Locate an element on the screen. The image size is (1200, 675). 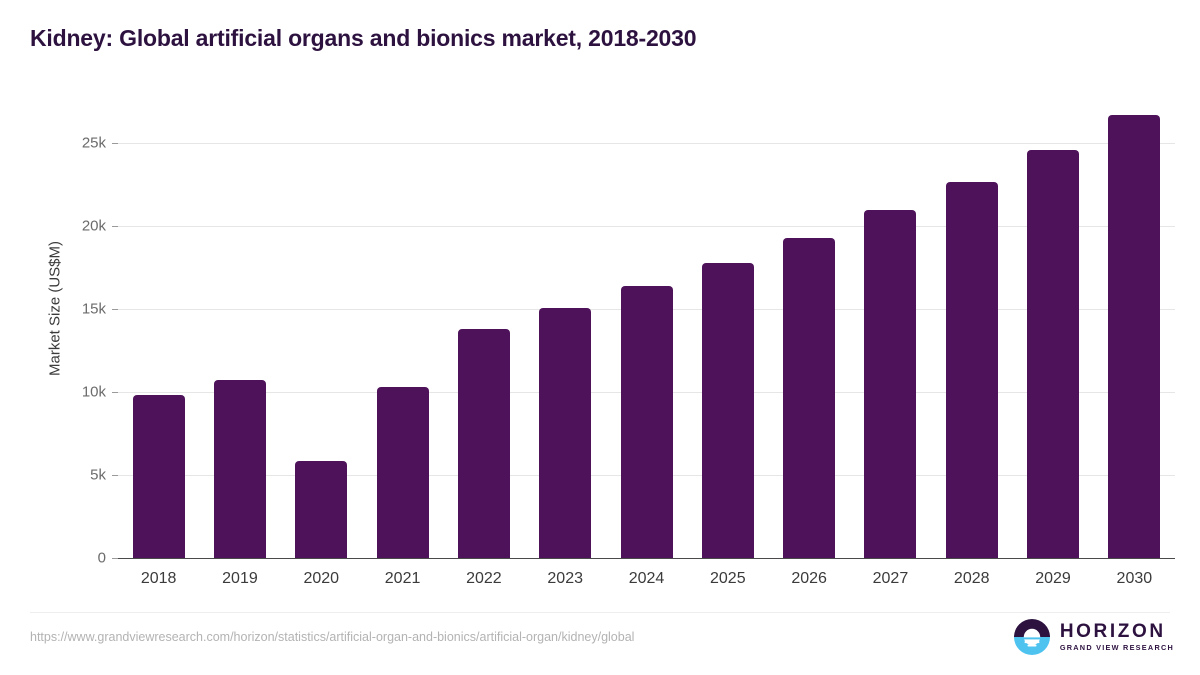
logo-name: HORIZON is located at coordinates (1112, 632).